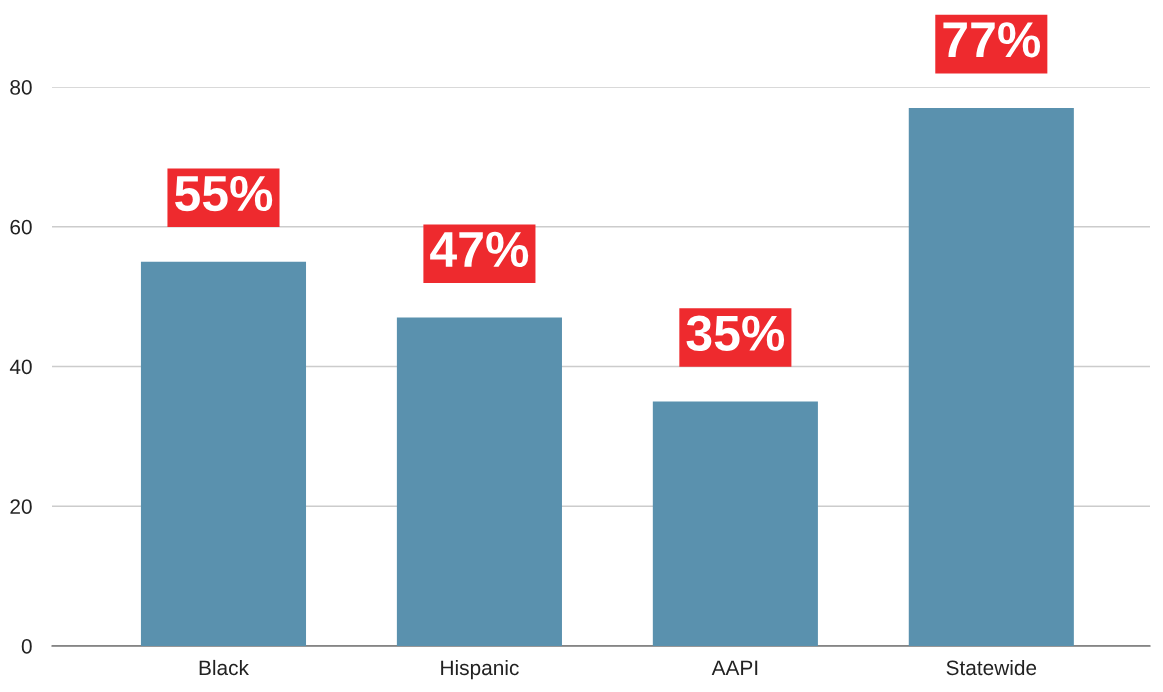 The width and height of the screenshot is (1163, 692). What do you see at coordinates (480, 669) in the screenshot?
I see `x-tick-label: Hispanic` at bounding box center [480, 669].